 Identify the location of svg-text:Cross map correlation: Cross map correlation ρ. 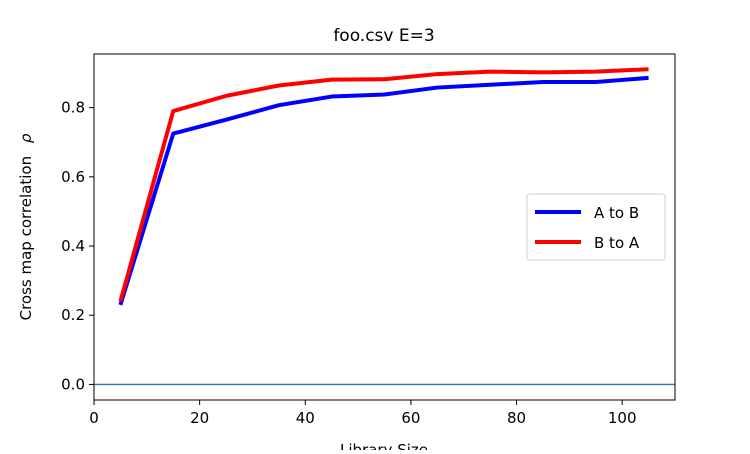
(26, 226).